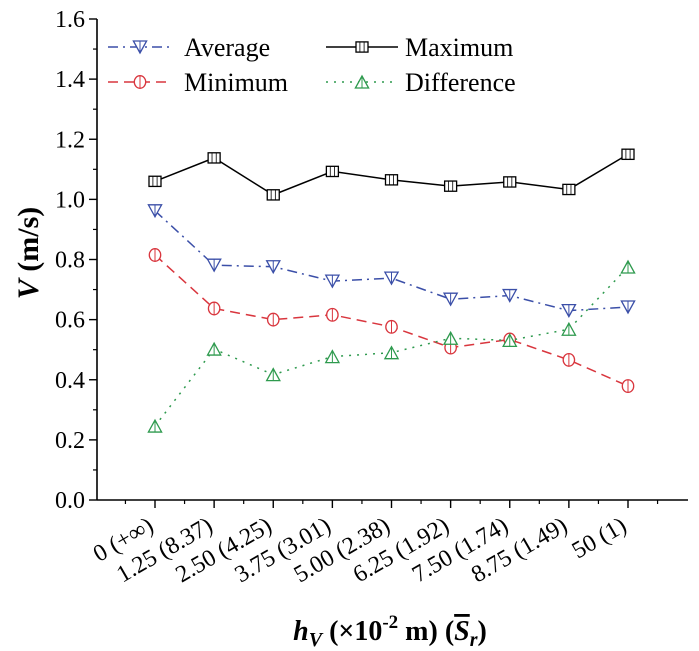 This screenshot has width=699, height=651. Describe the element at coordinates (352, 631) in the screenshot. I see `x-axis-unit-part1: (×10` at that location.